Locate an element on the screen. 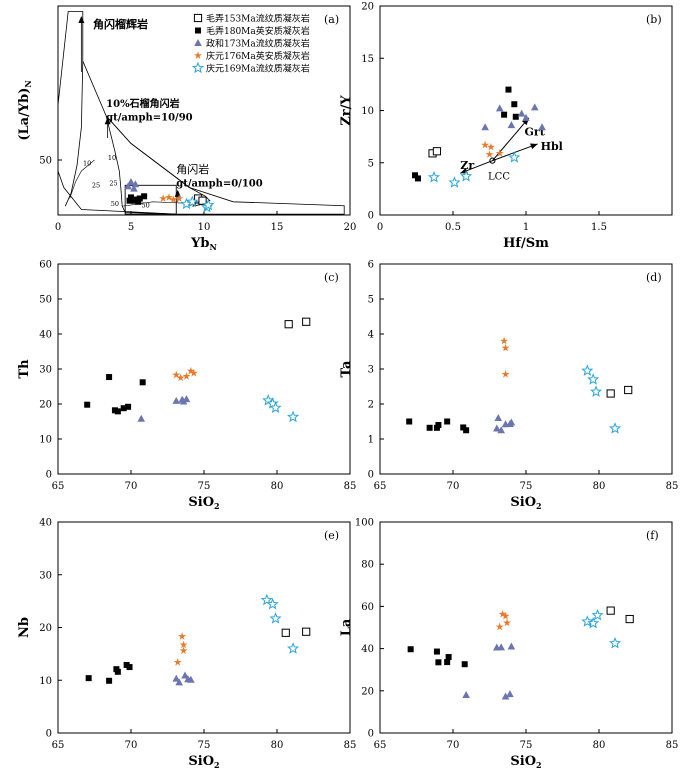 This screenshot has width=700, height=771. x-axis-label-sub: 2 is located at coordinates (539, 765).